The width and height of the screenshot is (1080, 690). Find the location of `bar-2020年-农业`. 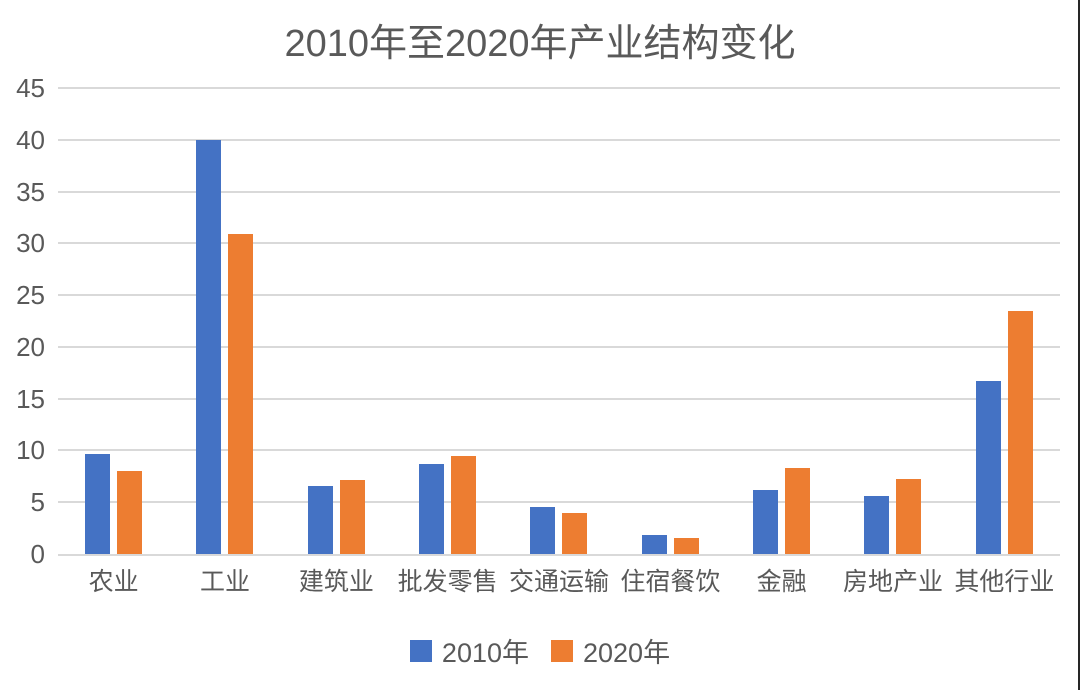

bar-2020年-农业 is located at coordinates (130, 512).